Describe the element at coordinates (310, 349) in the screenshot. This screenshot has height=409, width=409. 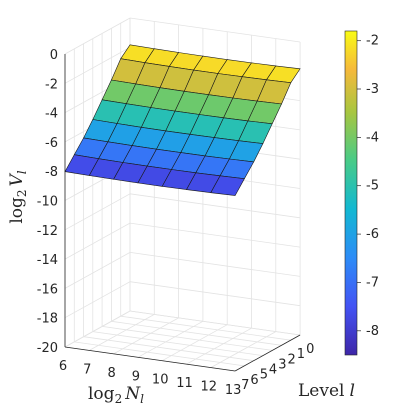
I see `level-tick-label: 0` at that location.